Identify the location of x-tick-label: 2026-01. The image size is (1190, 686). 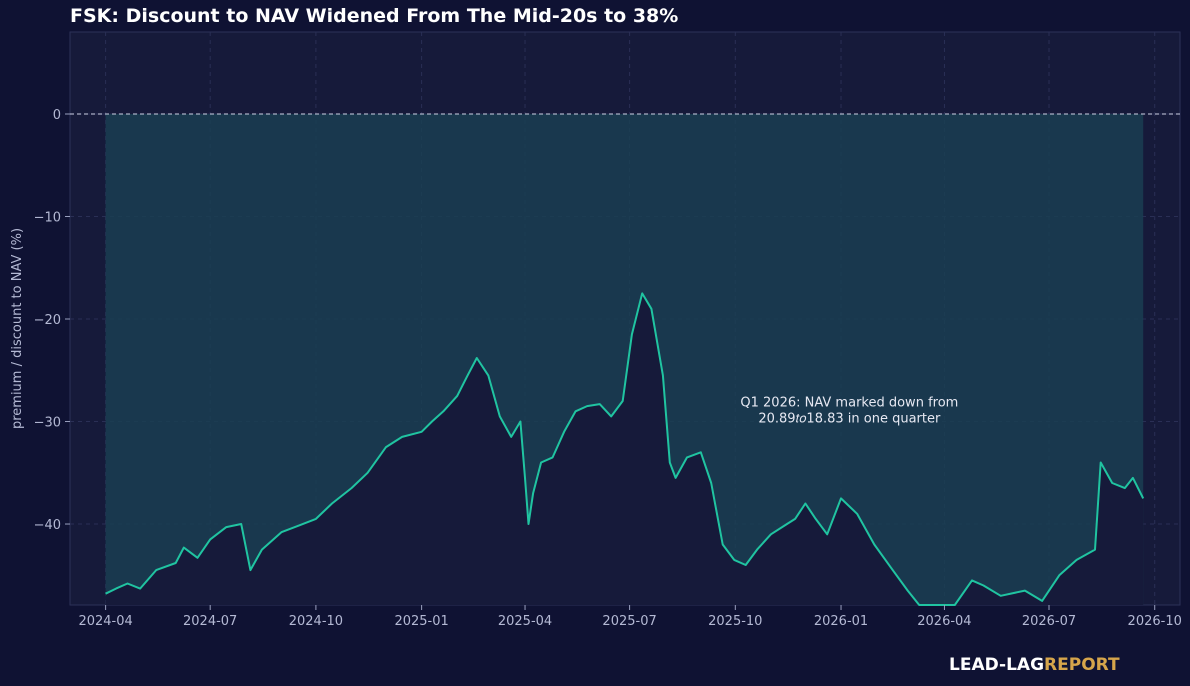
(841, 621).